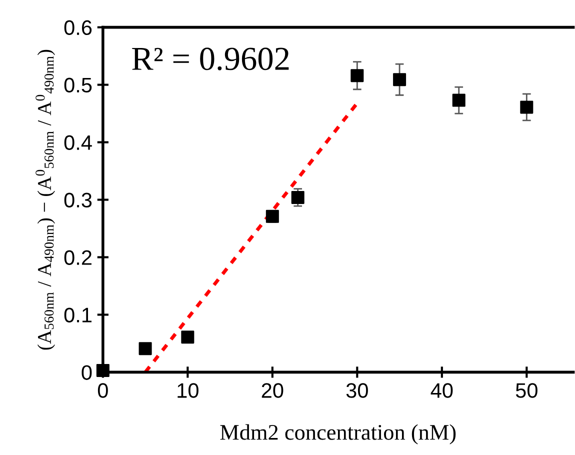  Describe the element at coordinates (87, 372) in the screenshot. I see `y-tick-label: 0` at that location.